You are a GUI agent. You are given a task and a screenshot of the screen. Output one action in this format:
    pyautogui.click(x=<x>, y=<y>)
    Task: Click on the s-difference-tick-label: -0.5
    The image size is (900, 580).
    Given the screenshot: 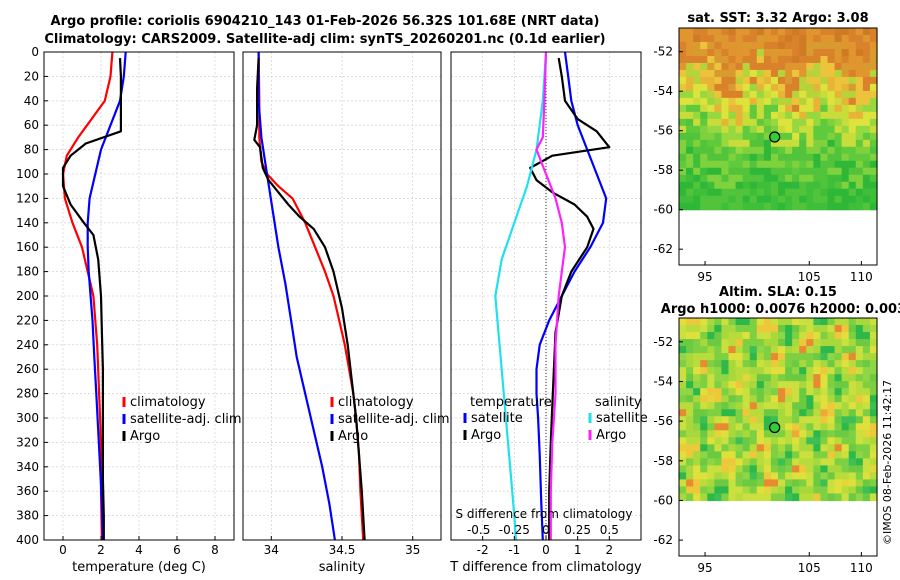 What is the action you would take?
    pyautogui.click(x=478, y=530)
    